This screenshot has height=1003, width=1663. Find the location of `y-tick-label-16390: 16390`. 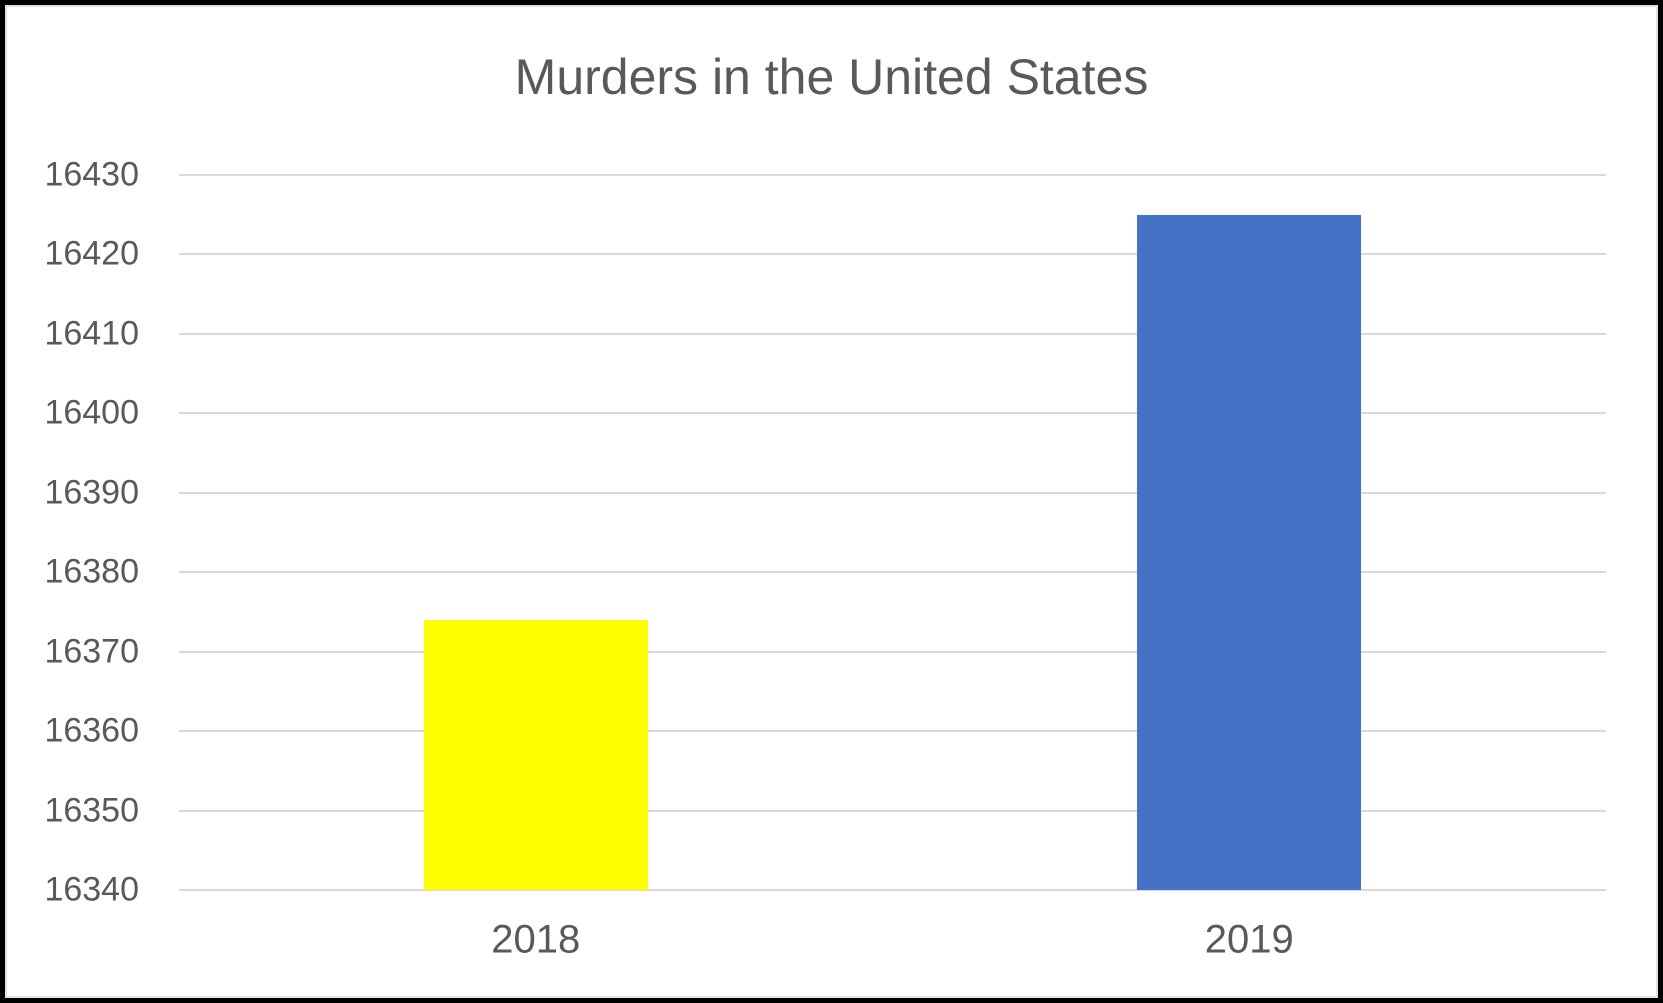

y-tick-label-16390: 16390 is located at coordinates (91, 492).